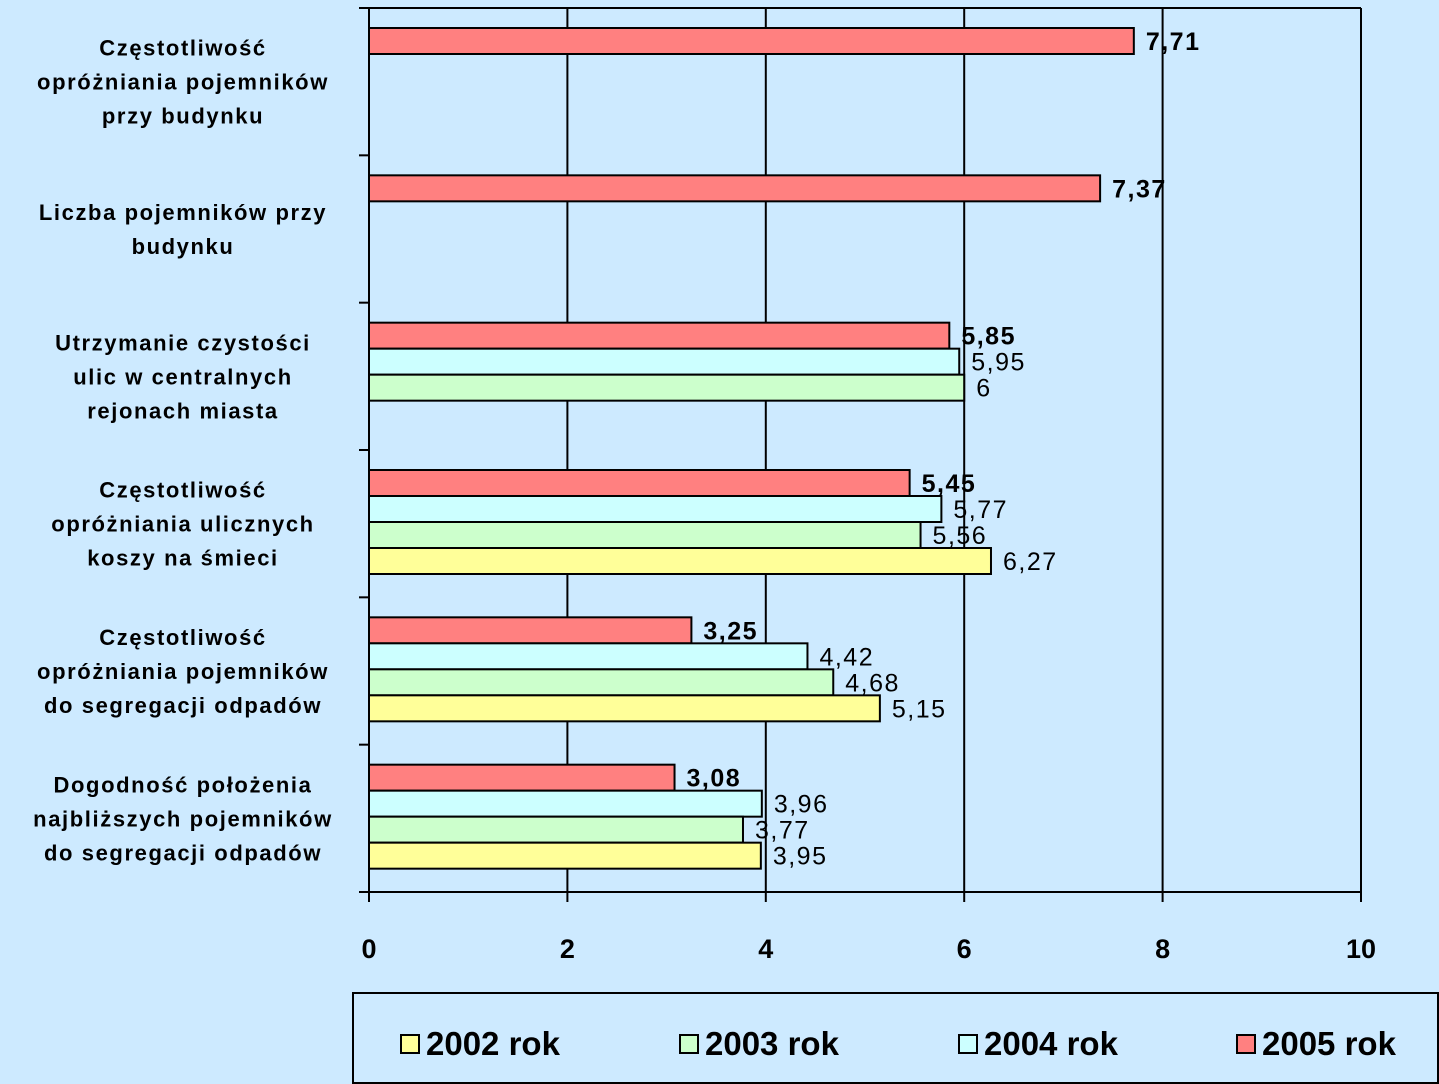 The image size is (1439, 1084). What do you see at coordinates (567, 949) in the screenshot?
I see `x-tick-label-1: 2` at bounding box center [567, 949].